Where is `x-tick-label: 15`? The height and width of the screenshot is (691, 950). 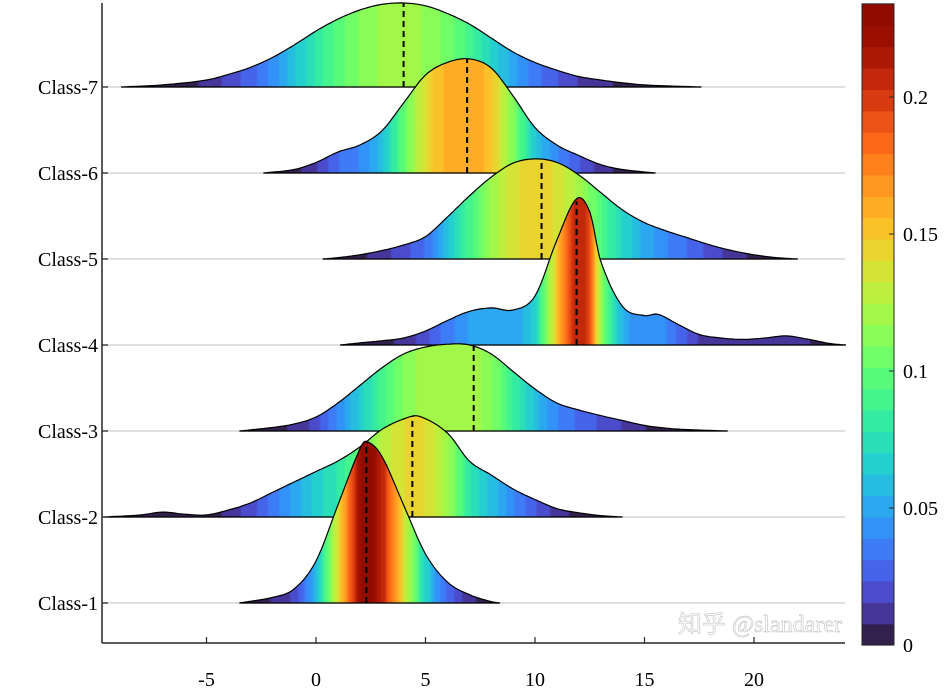
x-tick-label: 15 is located at coordinates (645, 680).